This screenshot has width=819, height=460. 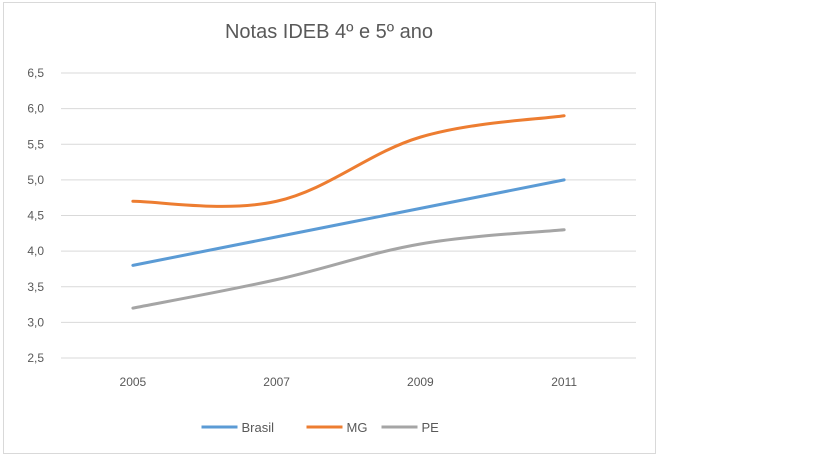 I want to click on legend-label-brasil: Brasil, so click(x=258, y=427).